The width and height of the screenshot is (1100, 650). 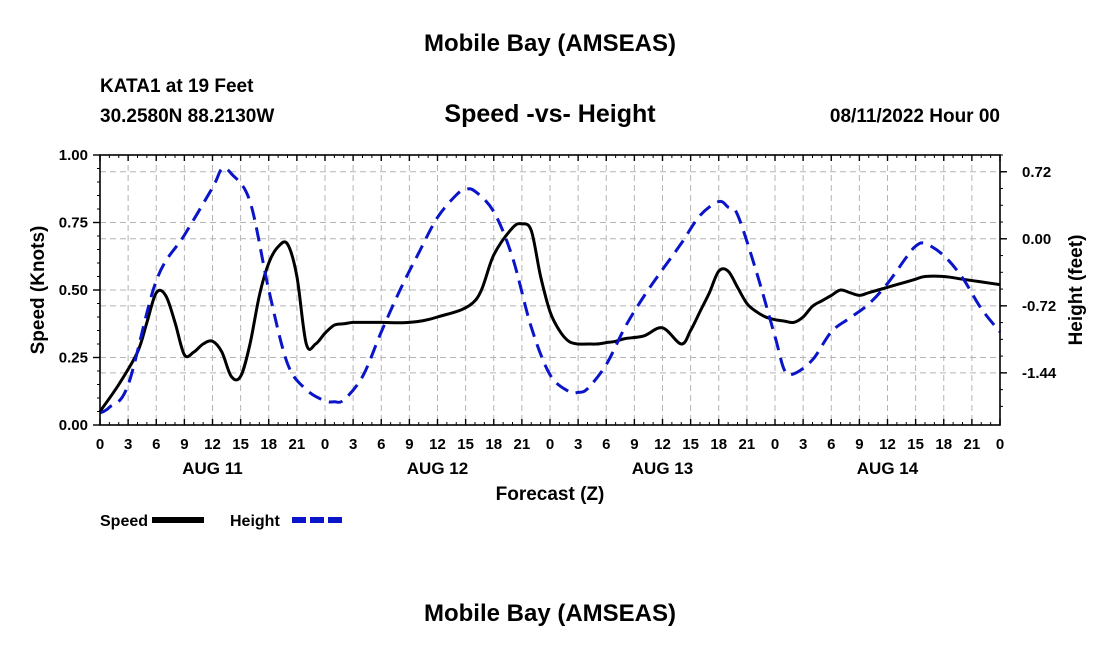 What do you see at coordinates (550, 613) in the screenshot?
I see `footer-title: Mobile Bay (AMSEAS)` at bounding box center [550, 613].